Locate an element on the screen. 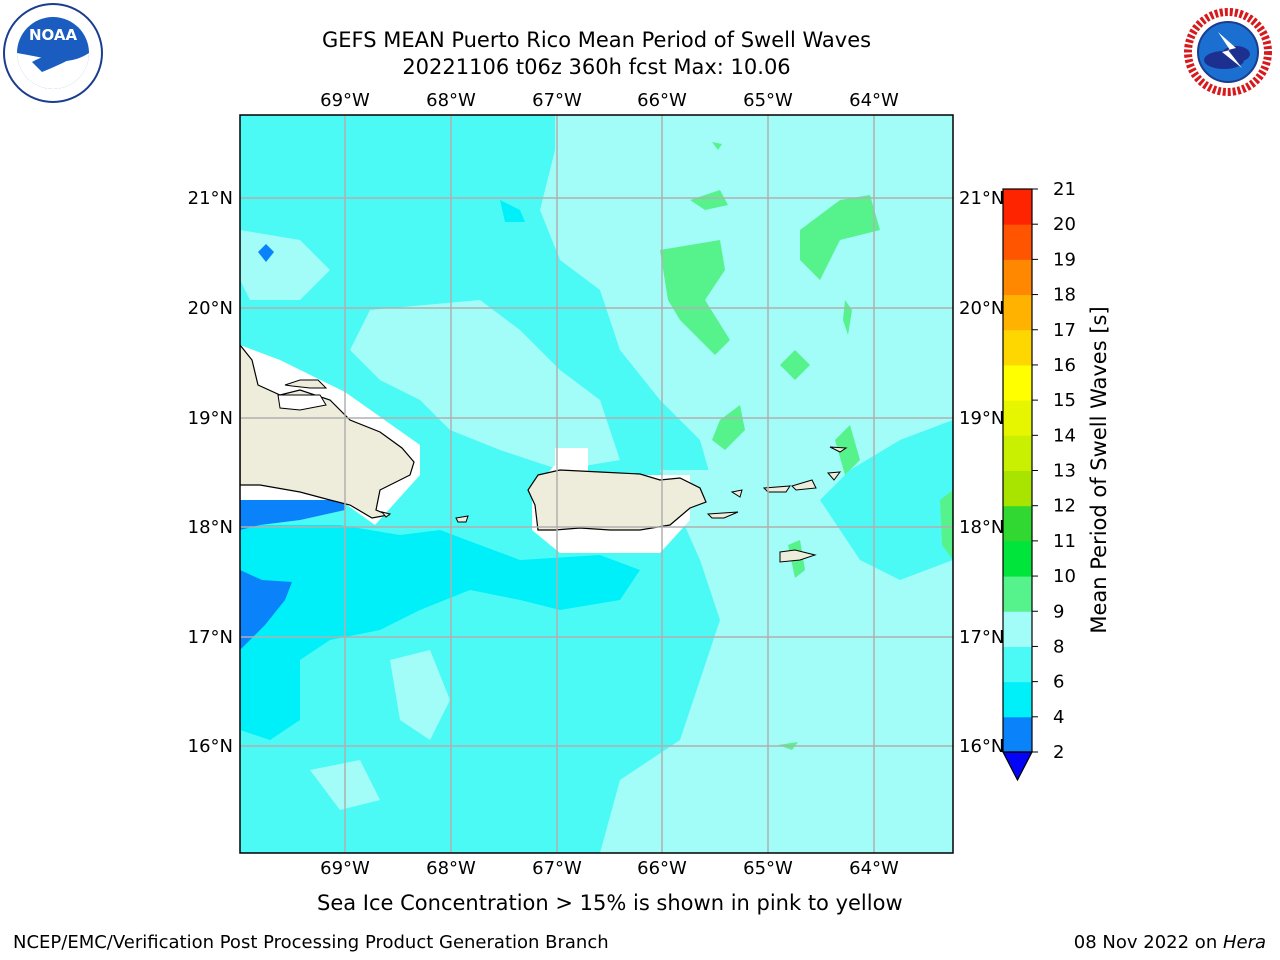 This screenshot has height=960, width=1280. colorbar-tick-label: 15 is located at coordinates (1064, 400).